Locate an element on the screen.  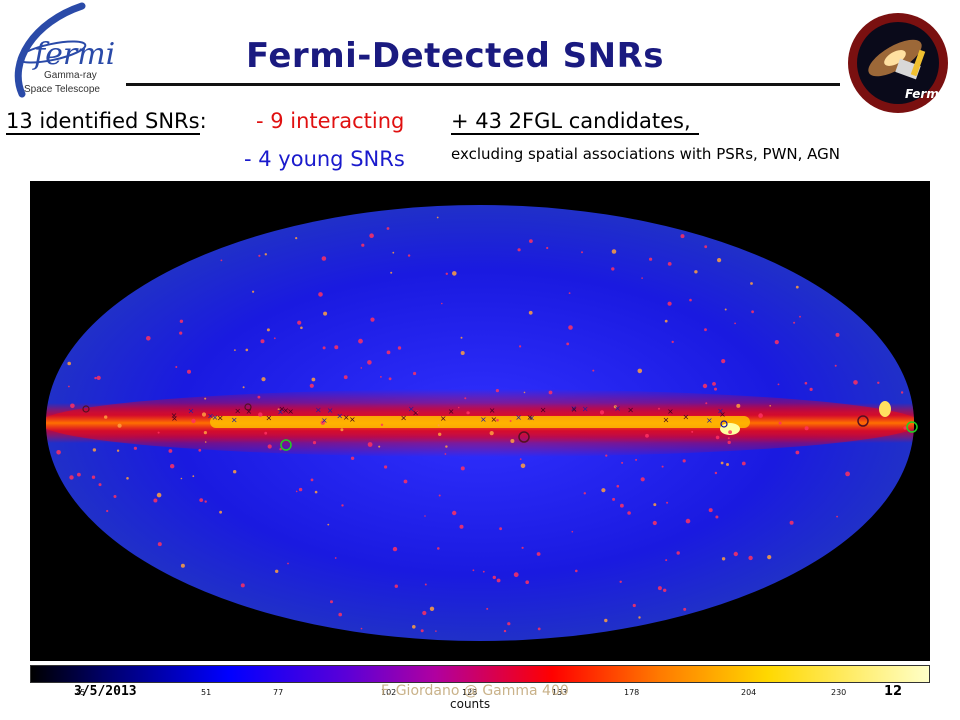
fermi-mission-patch: Fermi is located at coordinates (898, 63).